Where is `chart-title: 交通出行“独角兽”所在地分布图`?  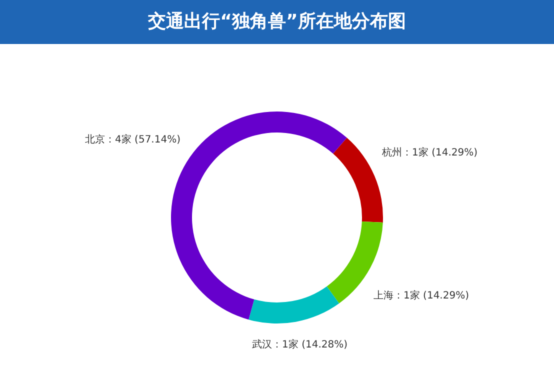
chart-title: 交通出行“独角兽”所在地分布图 is located at coordinates (277, 22).